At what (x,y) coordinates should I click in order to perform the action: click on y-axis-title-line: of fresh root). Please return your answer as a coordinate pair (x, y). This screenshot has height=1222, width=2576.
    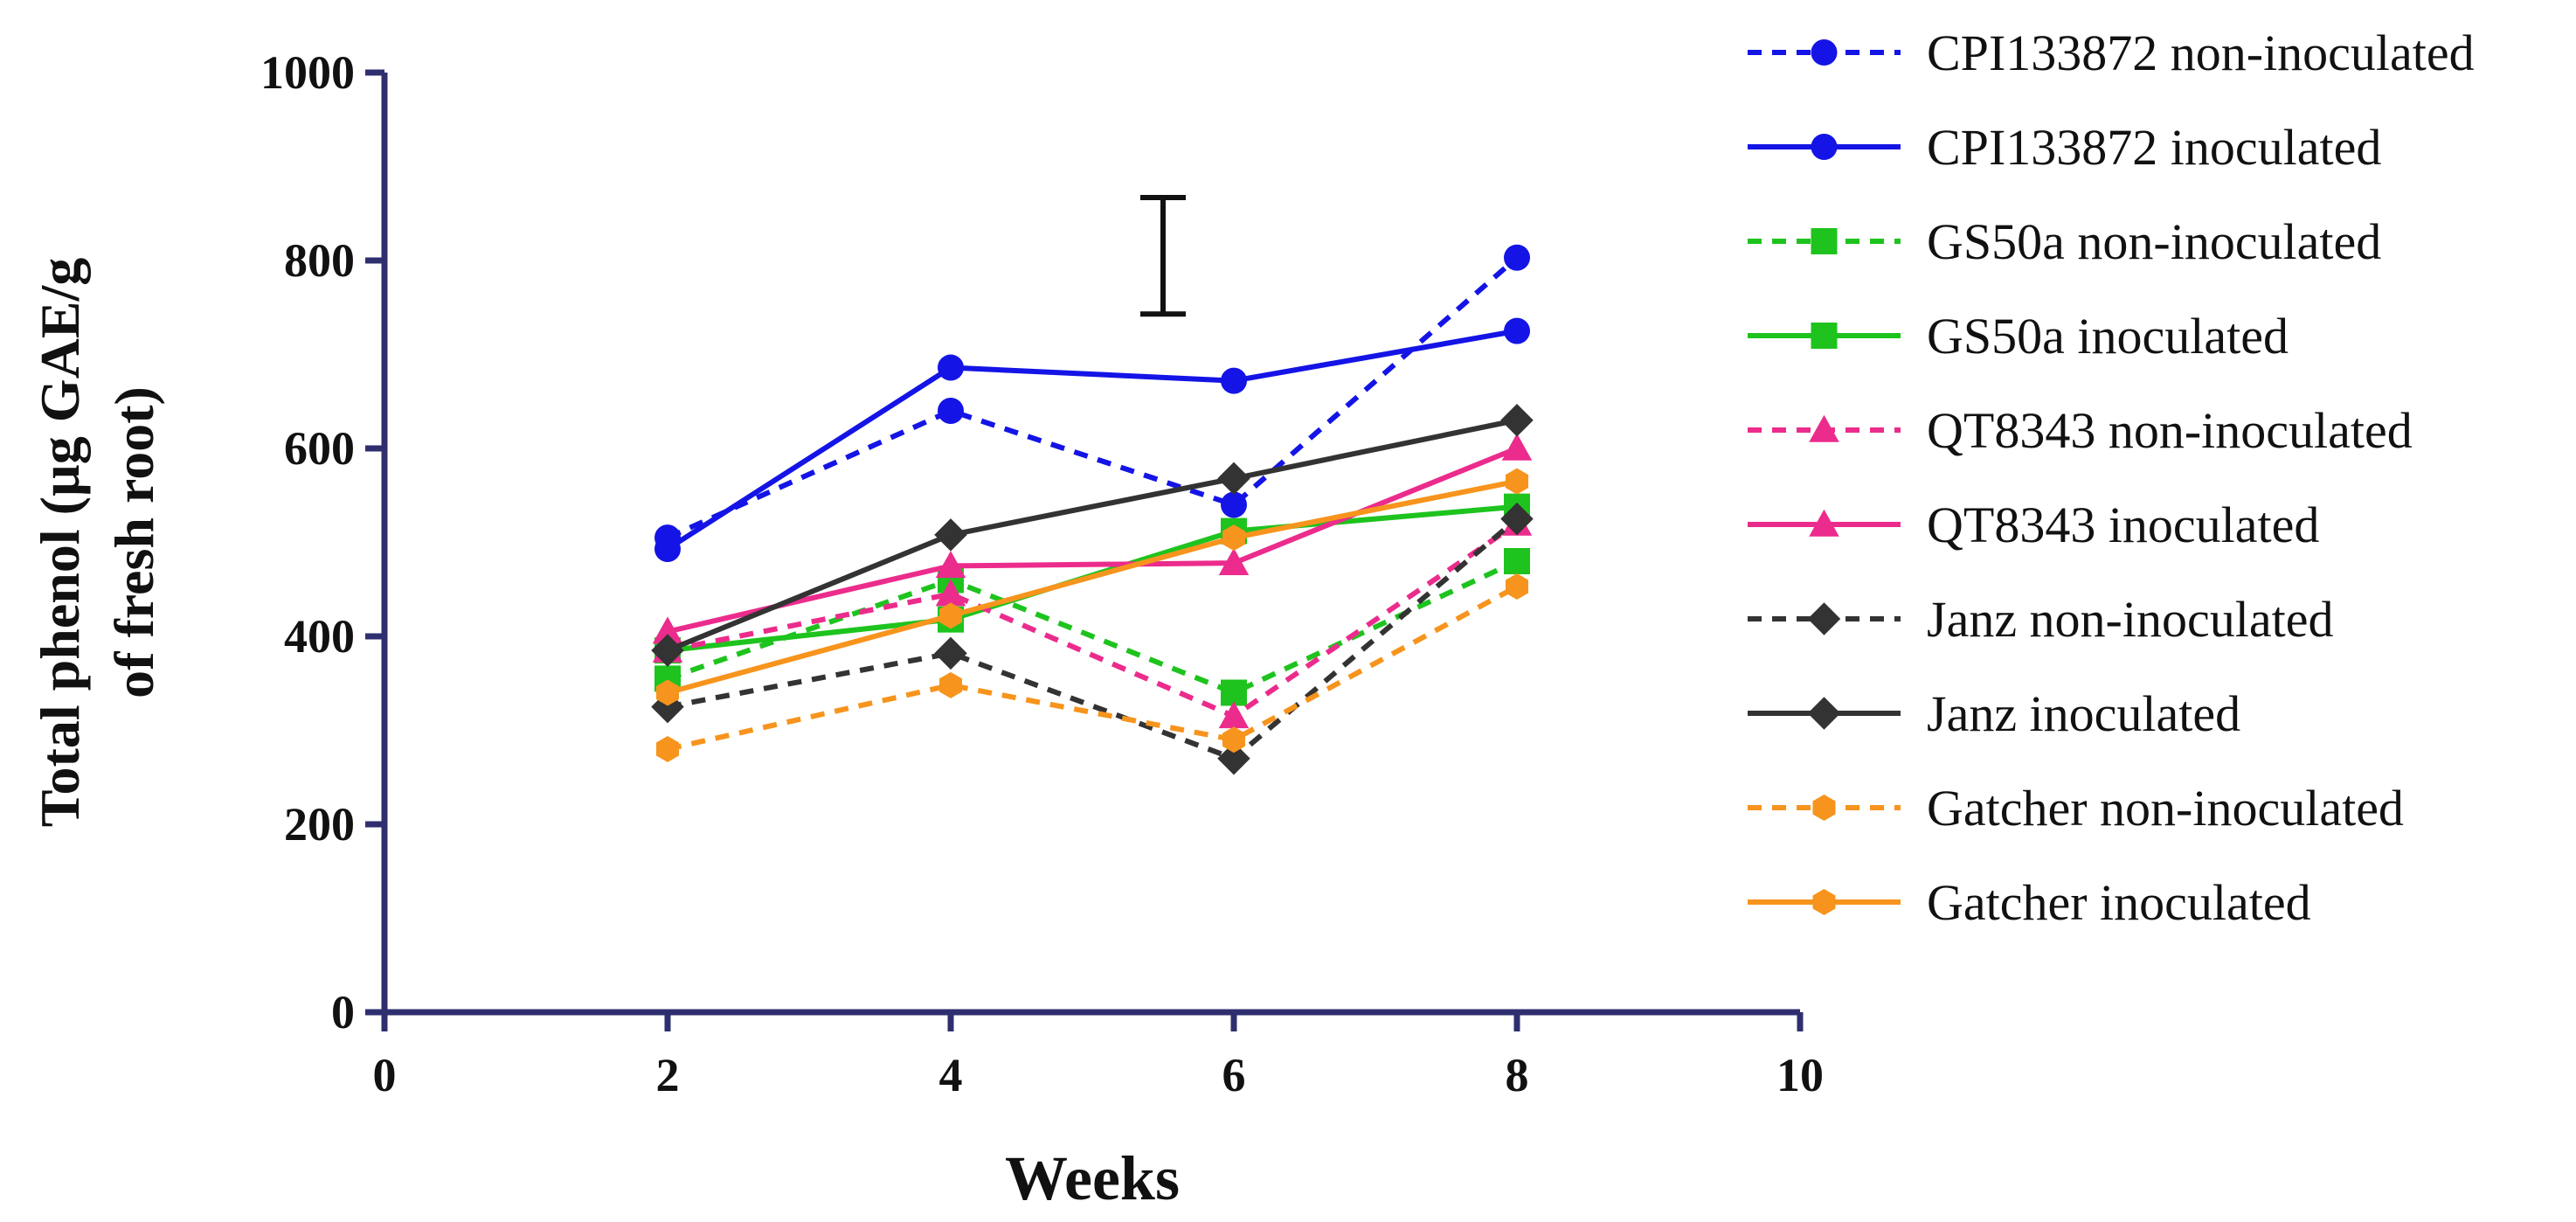
    Looking at the image, I should click on (134, 542).